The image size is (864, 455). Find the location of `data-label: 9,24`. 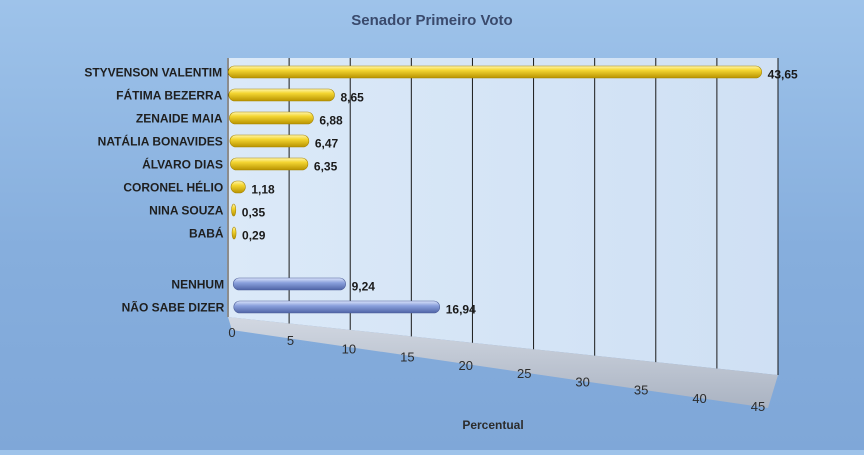

data-label: 9,24 is located at coordinates (364, 287).